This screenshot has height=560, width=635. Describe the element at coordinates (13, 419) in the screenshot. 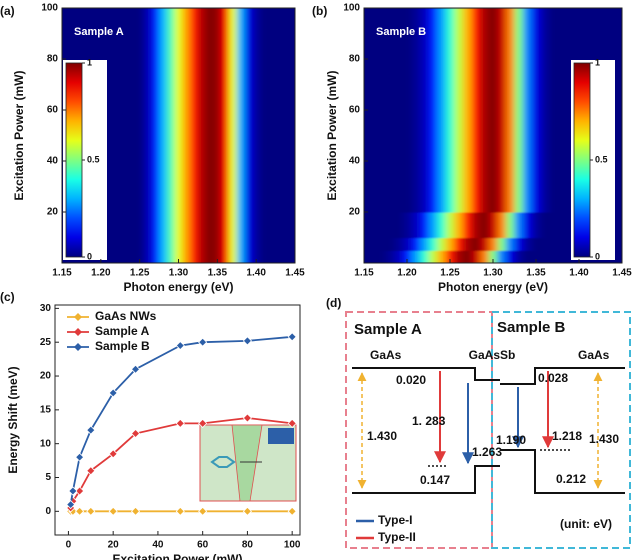

I see `y-axis-label: Energy Shift (meV)` at that location.